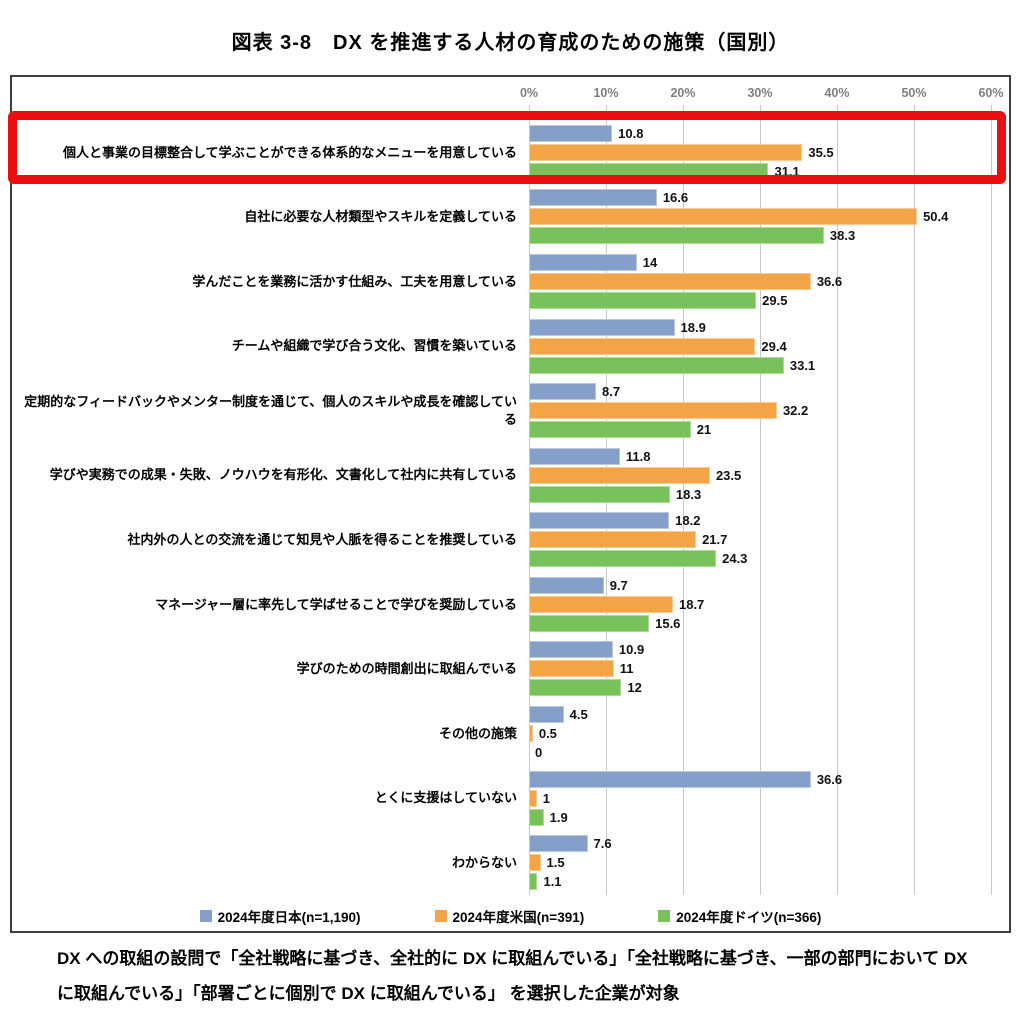 Image resolution: width=1021 pixels, height=1024 pixels. What do you see at coordinates (552, 882) in the screenshot?
I see `value-label: 1.1` at bounding box center [552, 882].